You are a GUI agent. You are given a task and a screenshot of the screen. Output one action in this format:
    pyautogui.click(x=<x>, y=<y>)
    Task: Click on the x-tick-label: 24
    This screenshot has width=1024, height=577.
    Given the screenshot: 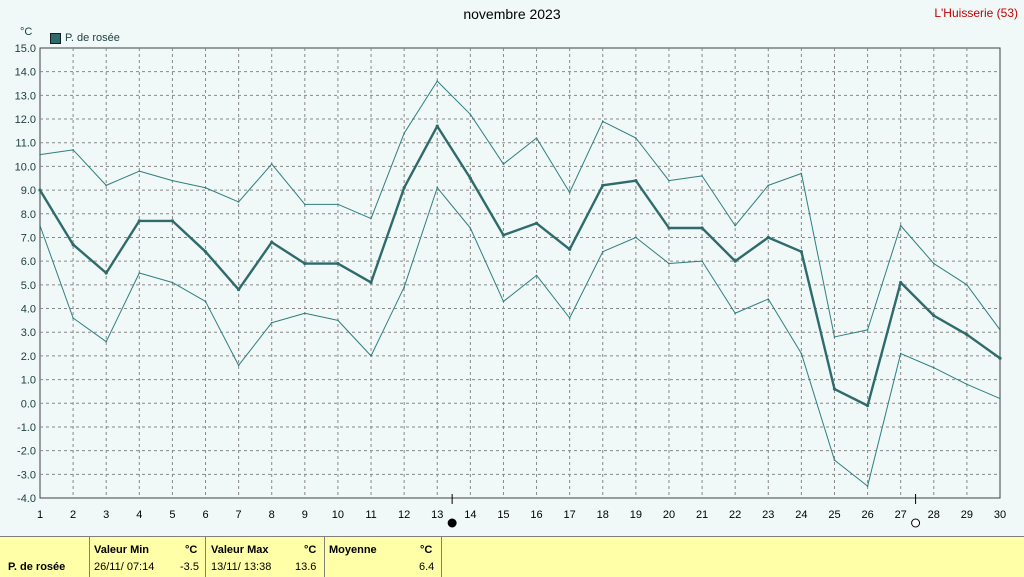 What is the action you would take?
    pyautogui.click(x=801, y=515)
    